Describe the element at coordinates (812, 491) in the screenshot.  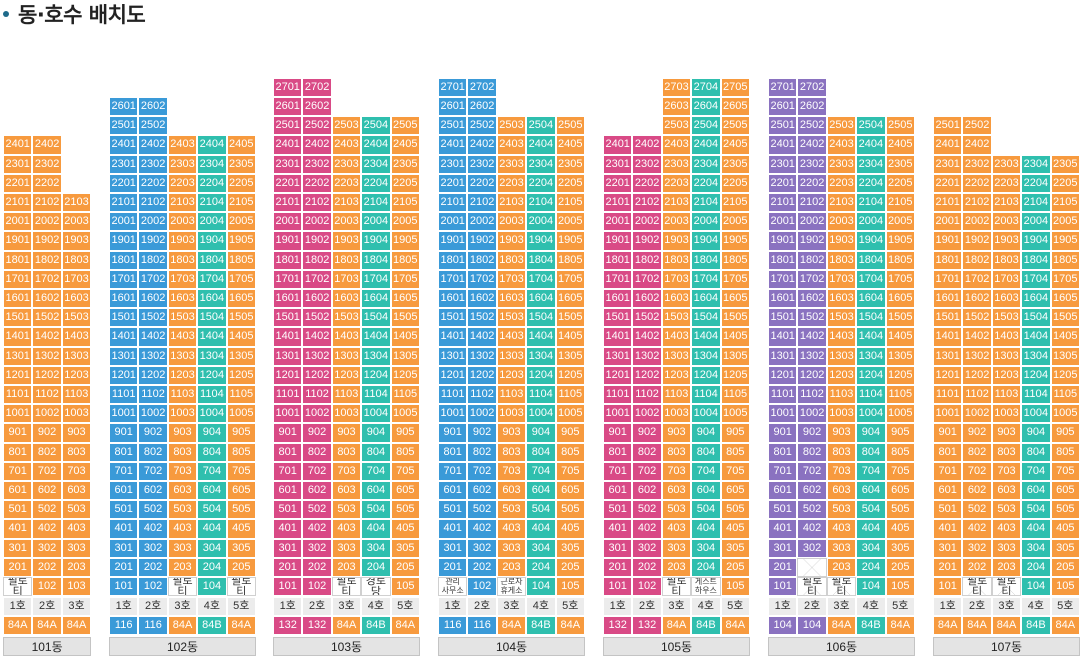
I see `unit-cell: 602` at that location.